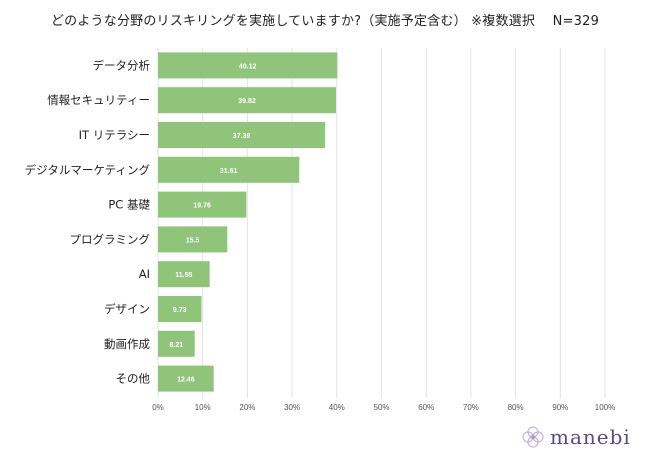 The height and width of the screenshot is (465, 650). I want to click on manebi-flower-icon, so click(533, 437).